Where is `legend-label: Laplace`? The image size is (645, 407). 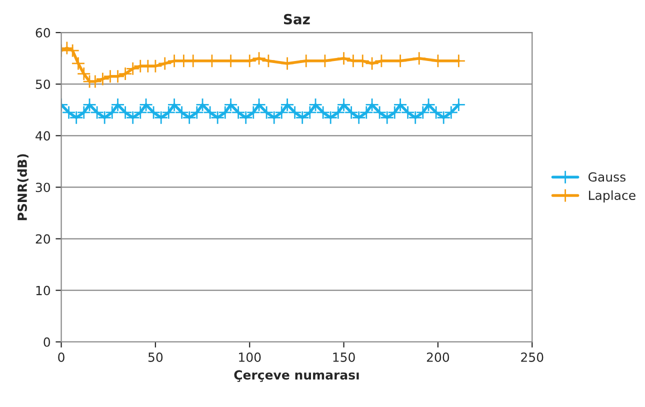
legend-label: Laplace is located at coordinates (612, 196).